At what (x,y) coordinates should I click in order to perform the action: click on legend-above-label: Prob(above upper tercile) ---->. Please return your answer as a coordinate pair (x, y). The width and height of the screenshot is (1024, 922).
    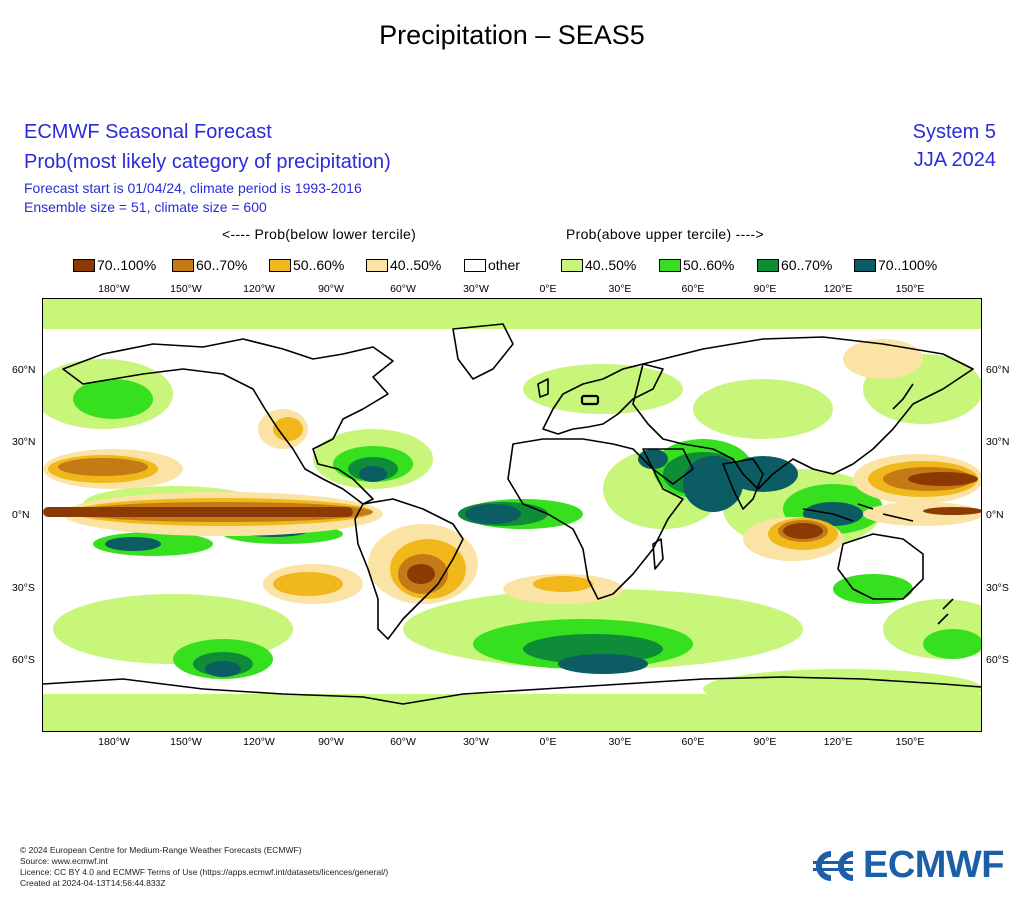
    Looking at the image, I should click on (665, 234).